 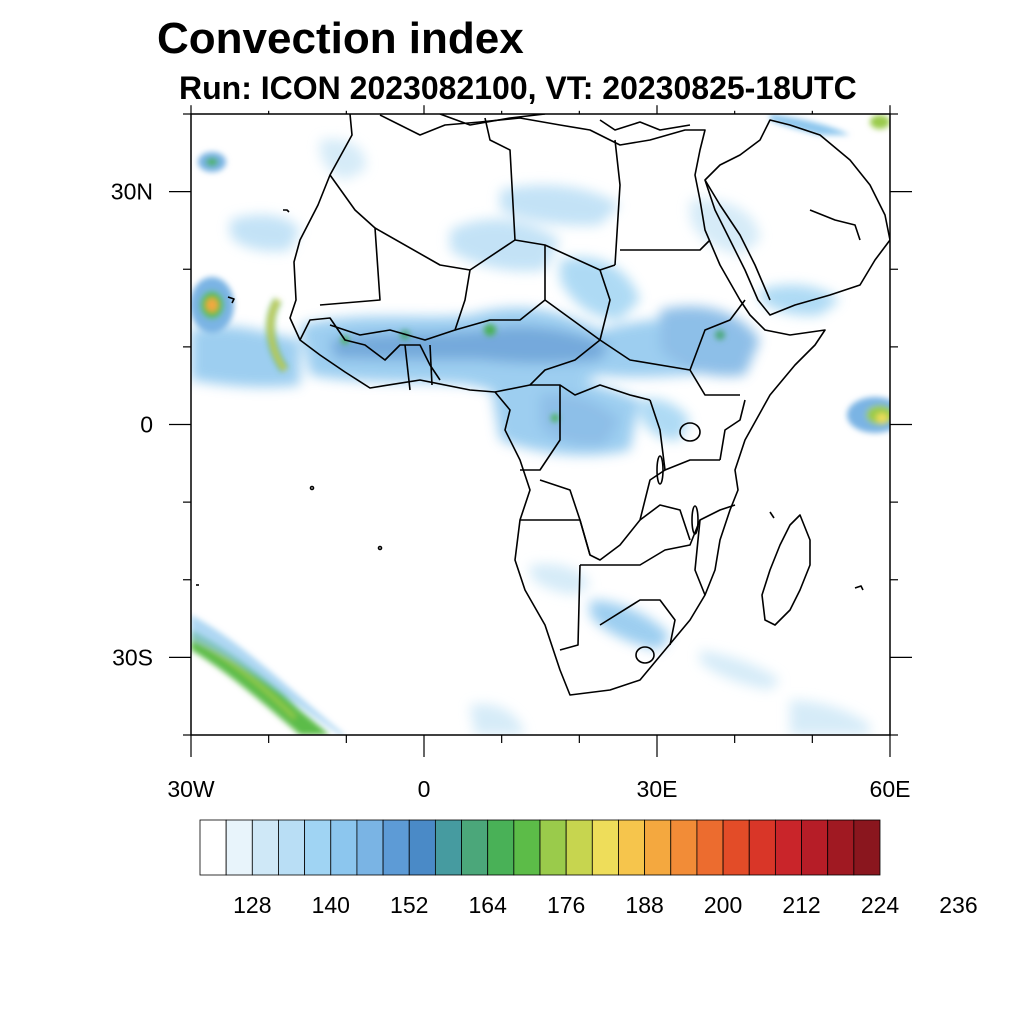 I want to click on colorbar-label: 200, so click(x=723, y=905).